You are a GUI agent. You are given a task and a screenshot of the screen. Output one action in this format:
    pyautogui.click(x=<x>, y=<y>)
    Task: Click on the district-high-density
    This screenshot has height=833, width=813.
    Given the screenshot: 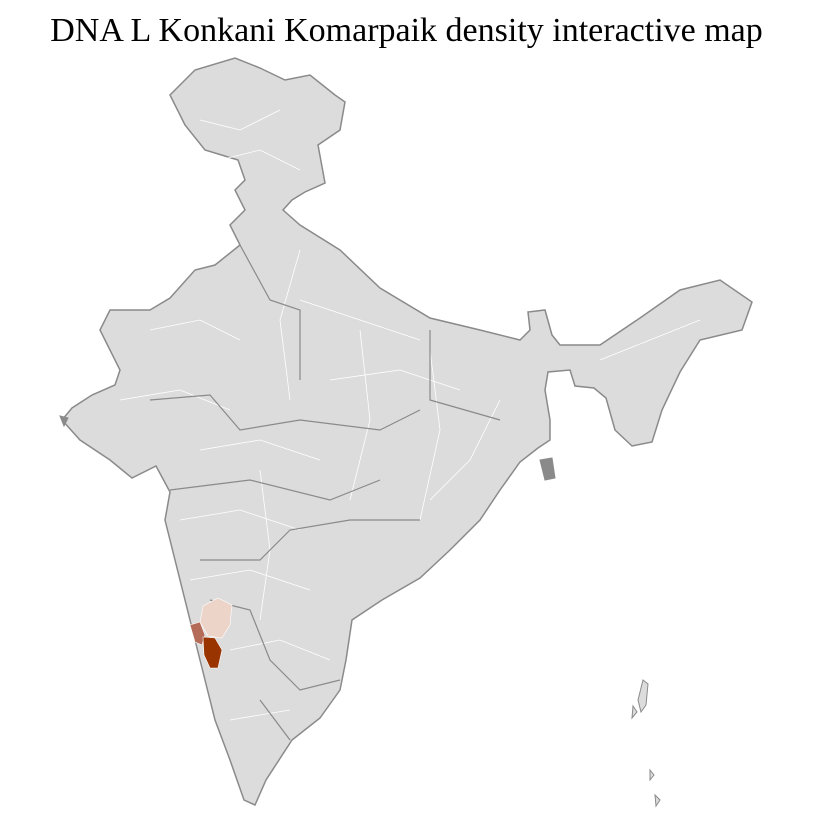 What is the action you would take?
    pyautogui.click(x=212, y=652)
    